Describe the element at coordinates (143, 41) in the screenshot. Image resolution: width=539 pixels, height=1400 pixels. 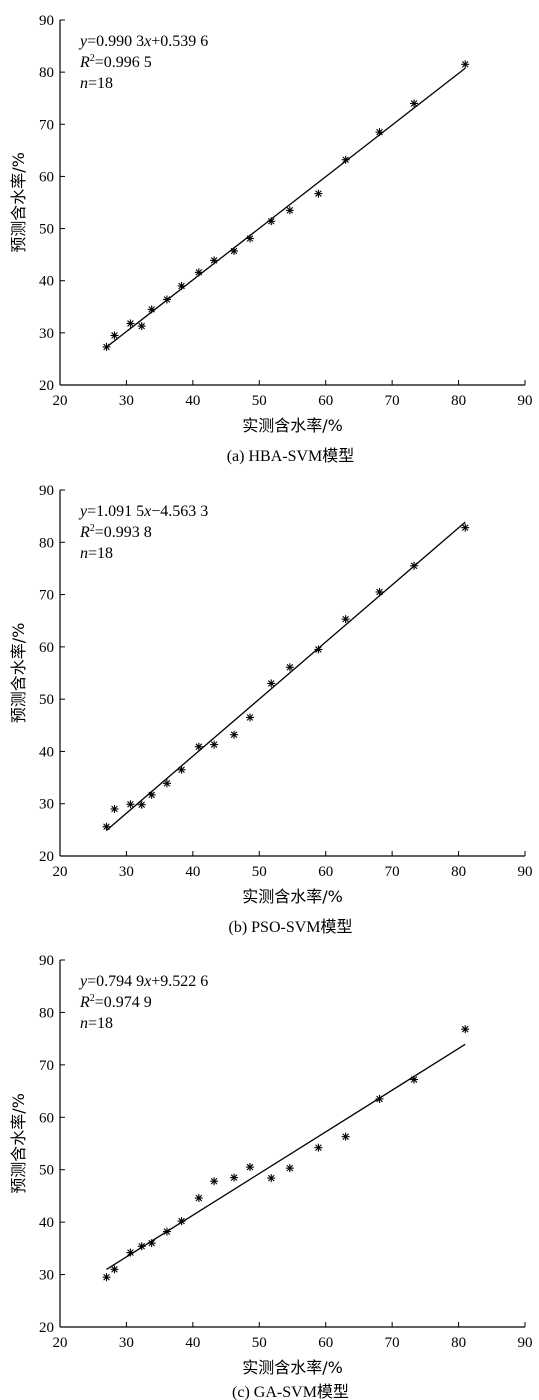
I see `equation-label: y=0.990 3x+0.539 6` at that location.